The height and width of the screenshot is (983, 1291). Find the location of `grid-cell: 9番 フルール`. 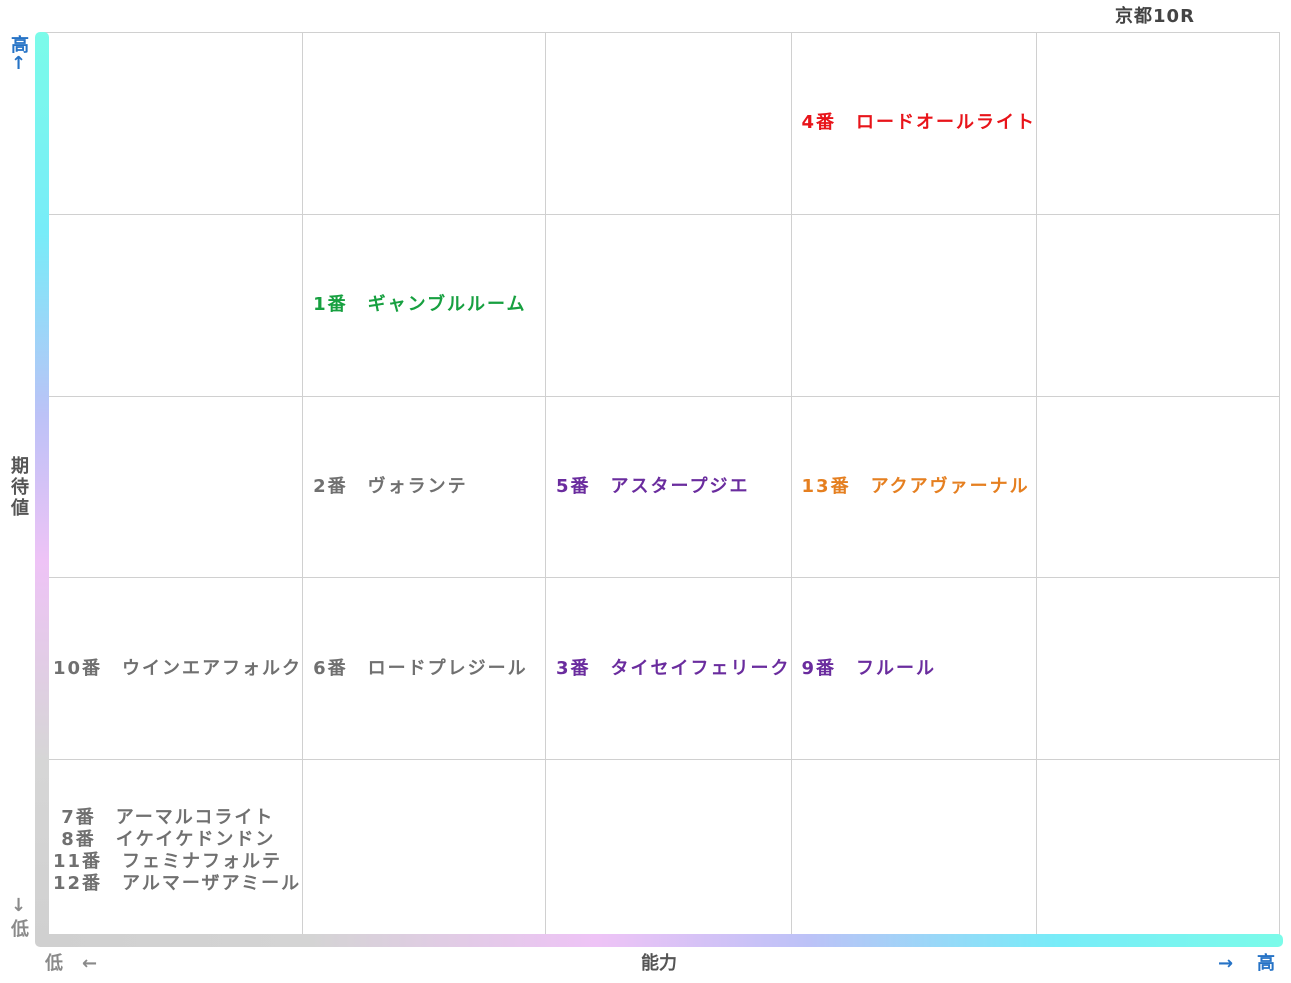

grid-cell: 9番 フルール is located at coordinates (913, 669).